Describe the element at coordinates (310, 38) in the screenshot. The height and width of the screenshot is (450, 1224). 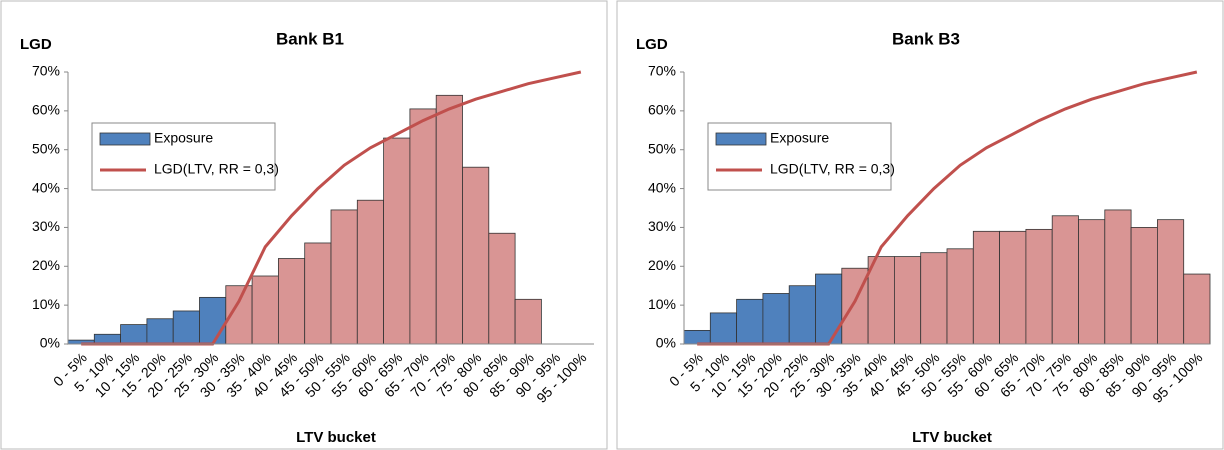
I see `chart-title: Bank B1` at that location.